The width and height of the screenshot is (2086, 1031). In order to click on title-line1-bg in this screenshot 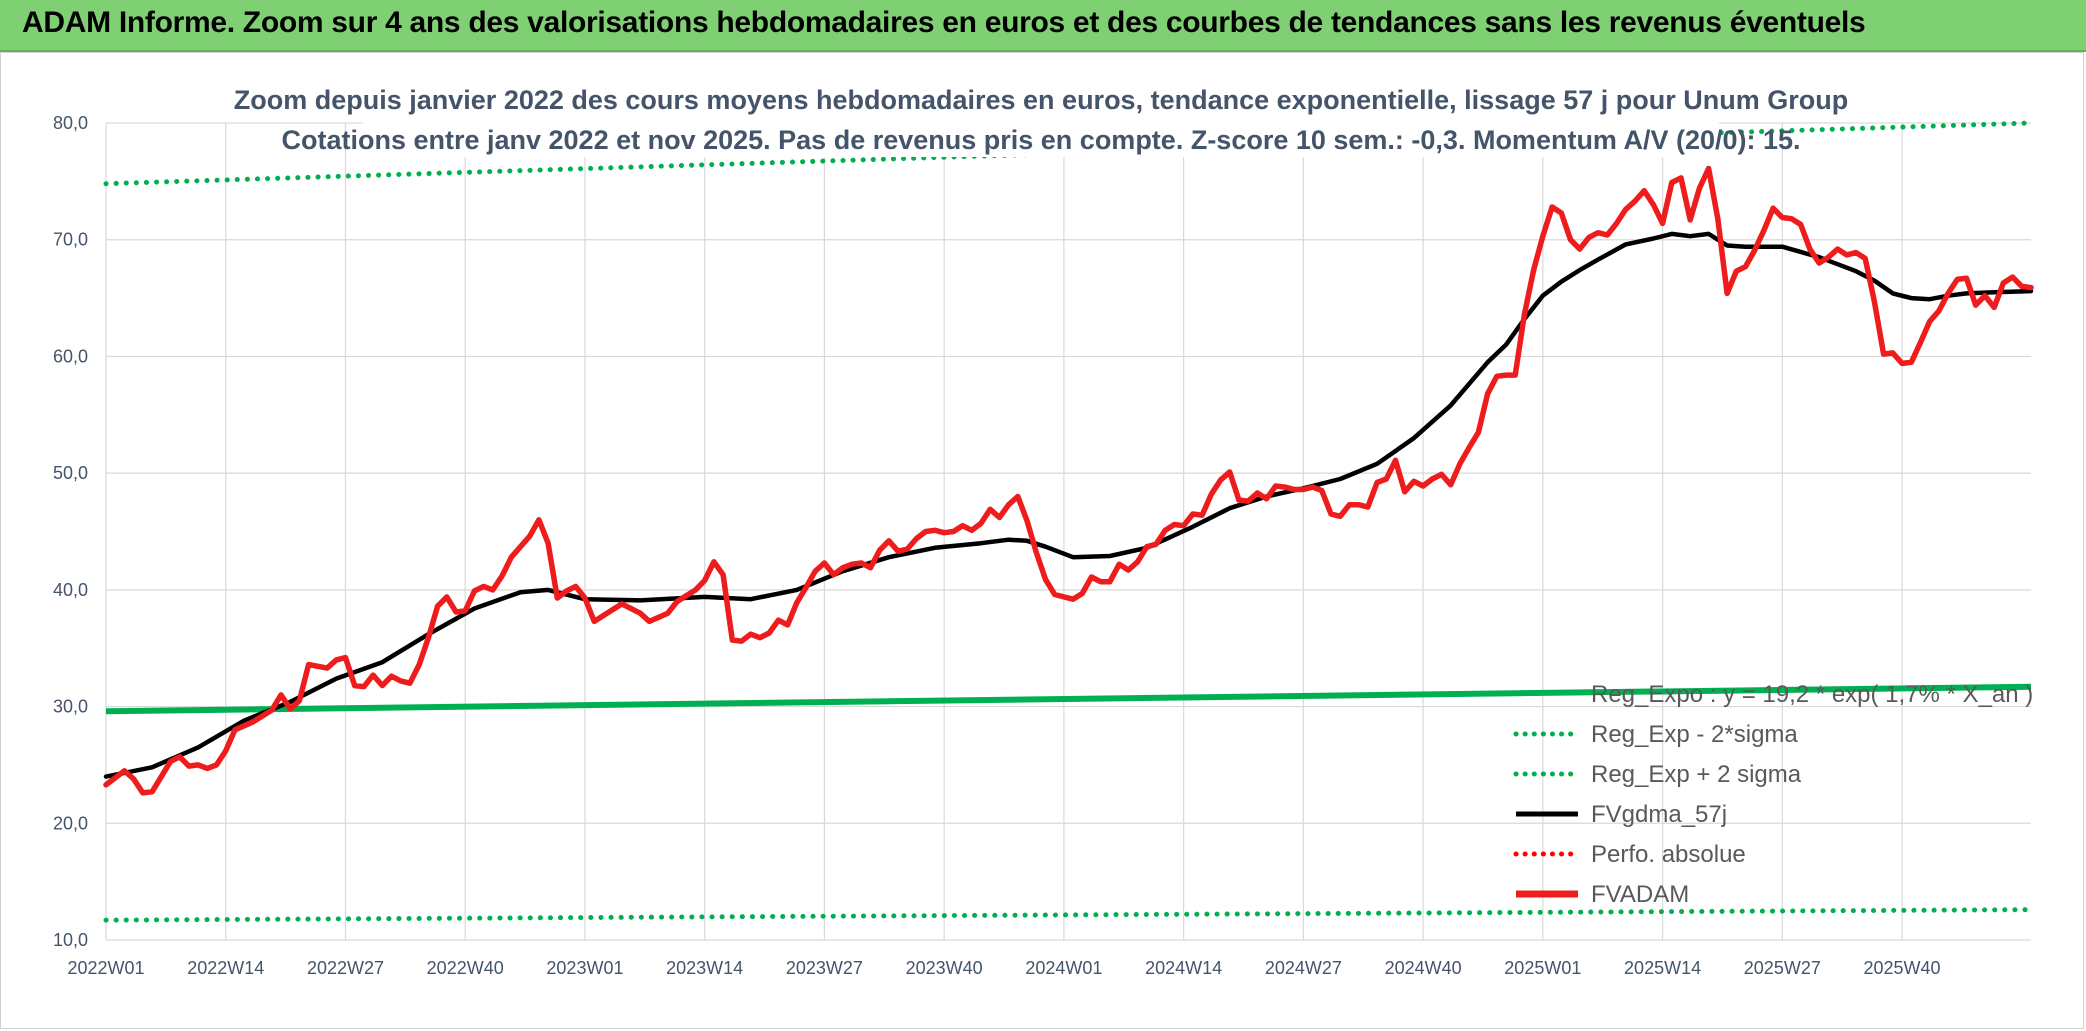, I will do `click(1041, 98)`.